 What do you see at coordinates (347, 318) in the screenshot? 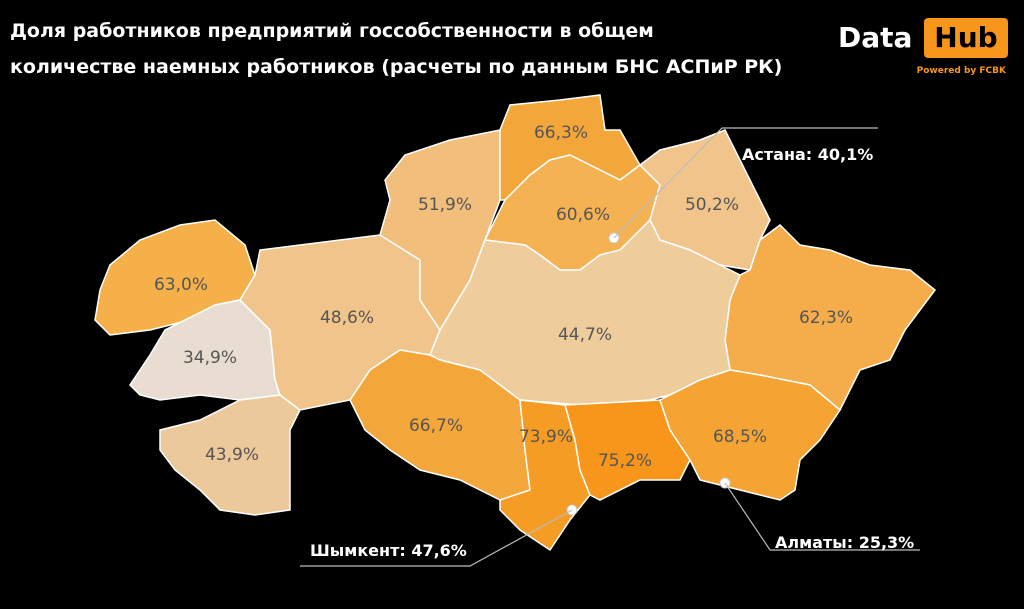
I see `region-label: 48,6%` at bounding box center [347, 318].